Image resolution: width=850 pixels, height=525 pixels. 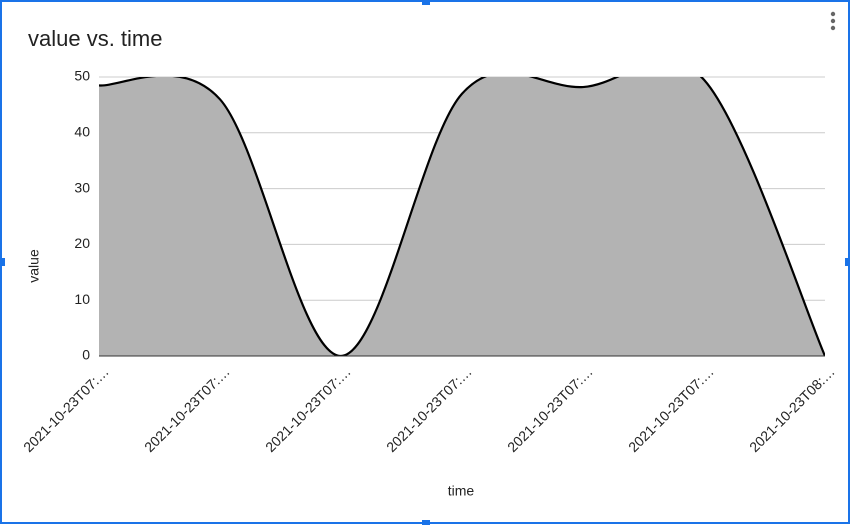 I want to click on y-tick-label: 50, so click(x=82, y=76).